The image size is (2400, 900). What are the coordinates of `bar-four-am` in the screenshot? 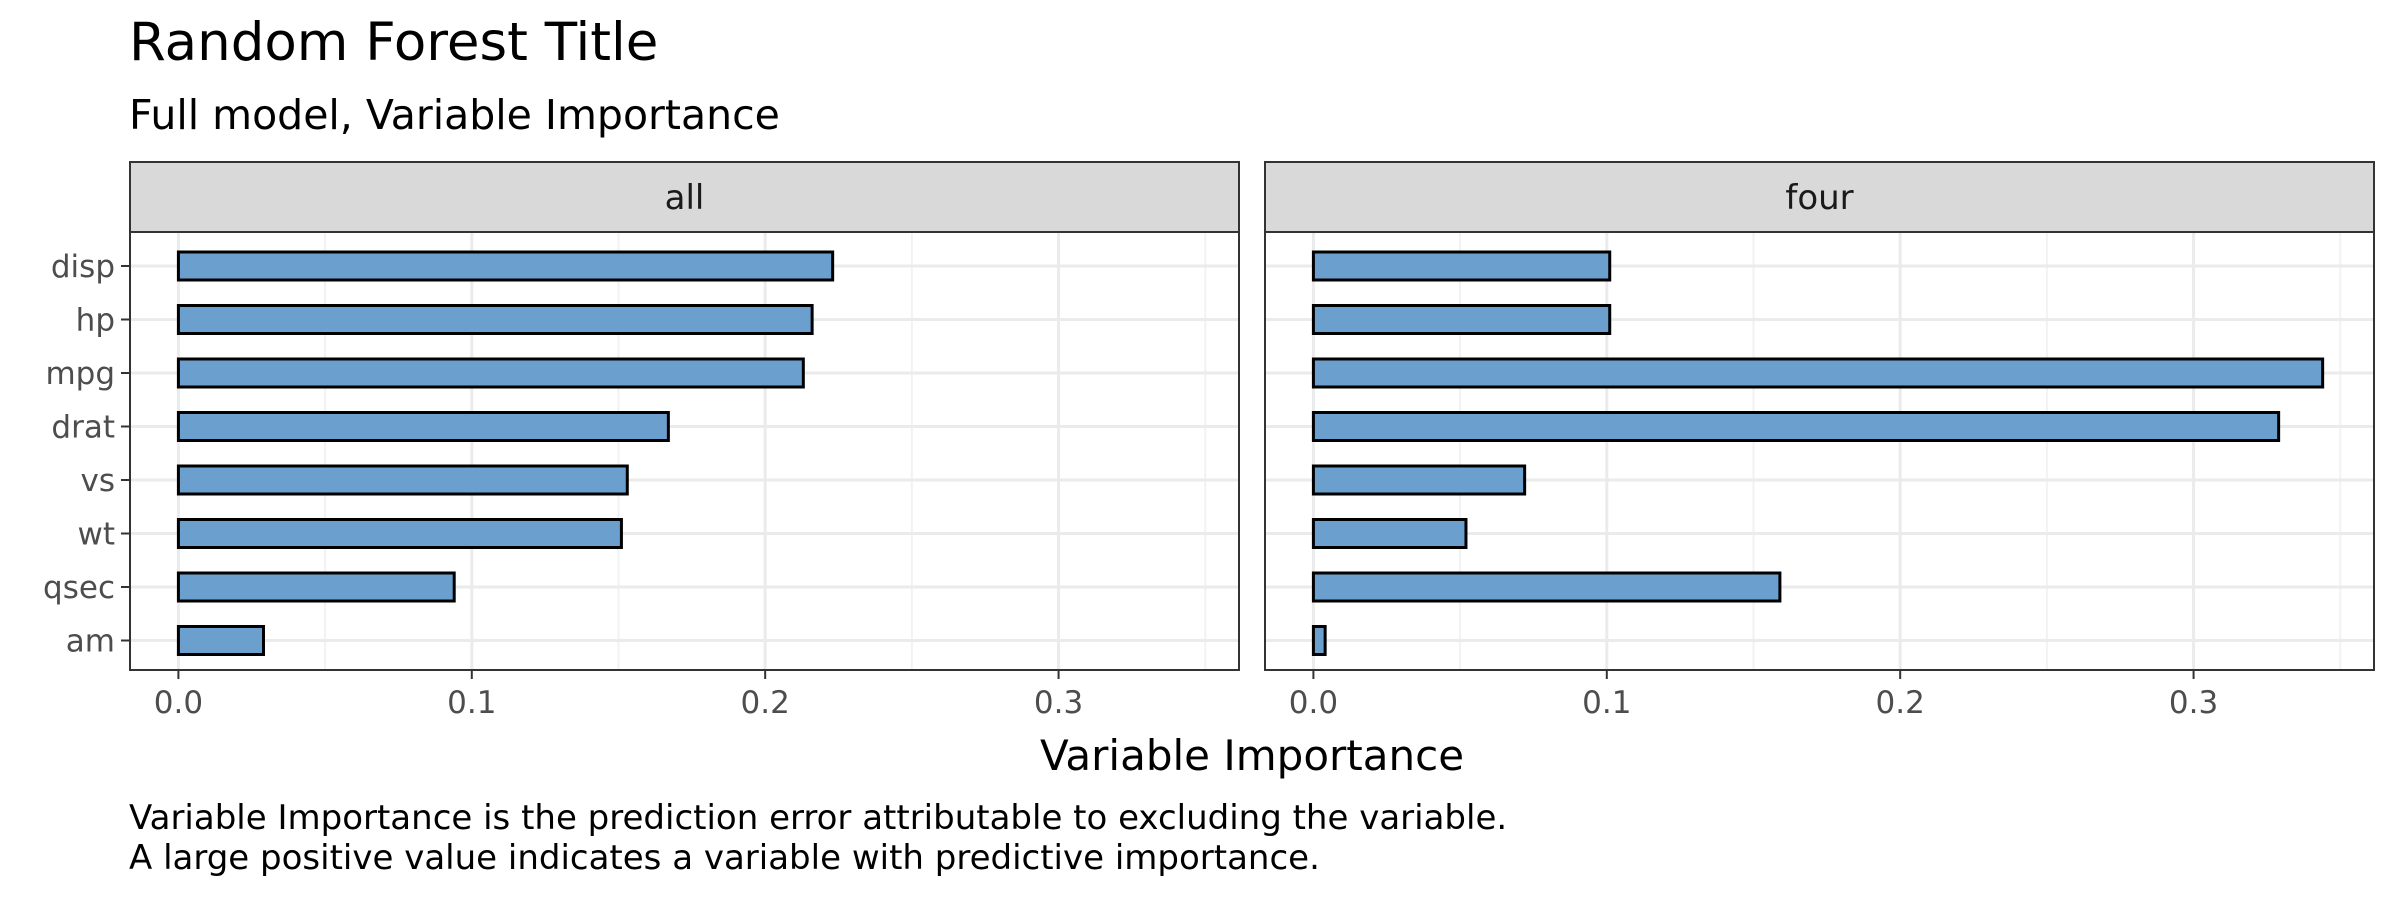 It's located at (1319, 640).